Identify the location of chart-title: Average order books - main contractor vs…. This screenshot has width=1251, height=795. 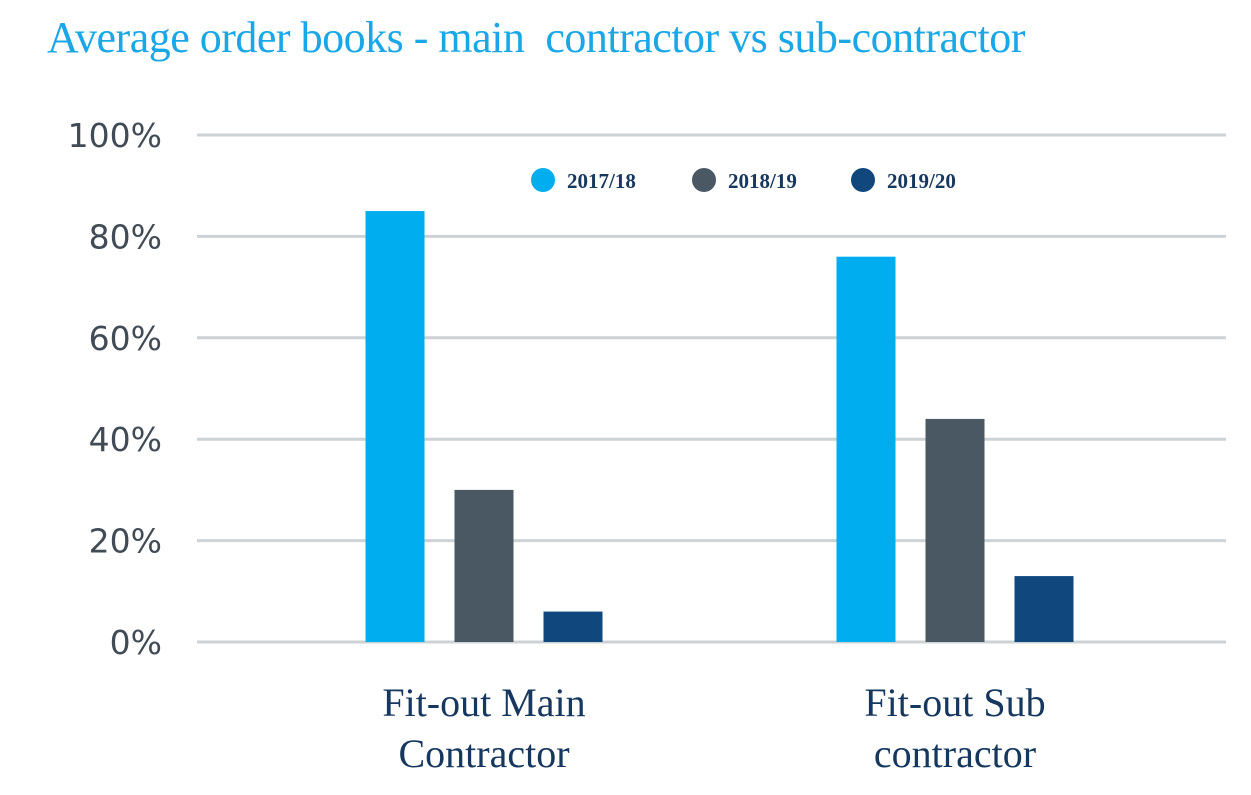
(536, 37).